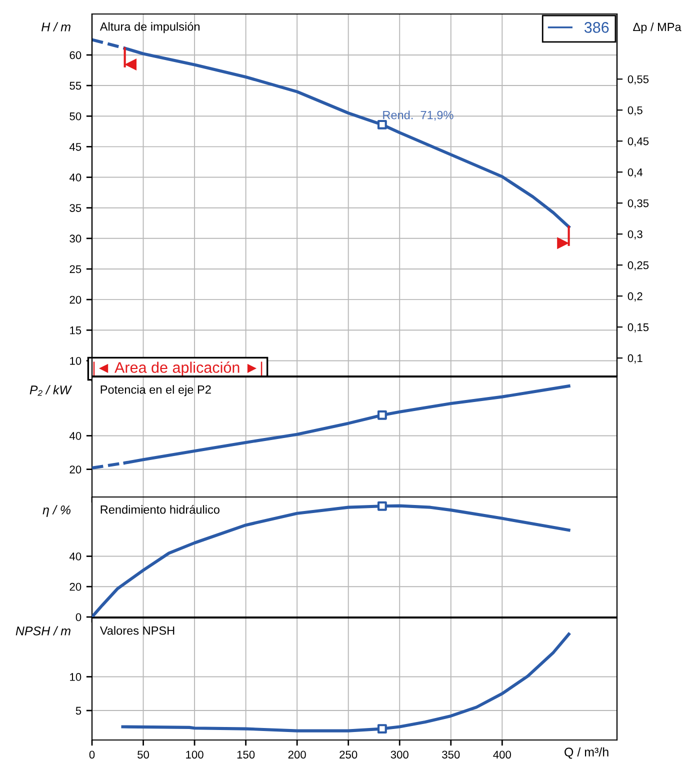 The height and width of the screenshot is (770, 696). What do you see at coordinates (657, 28) in the screenshot?
I see `y2-axis-title: Δp / MPa` at bounding box center [657, 28].